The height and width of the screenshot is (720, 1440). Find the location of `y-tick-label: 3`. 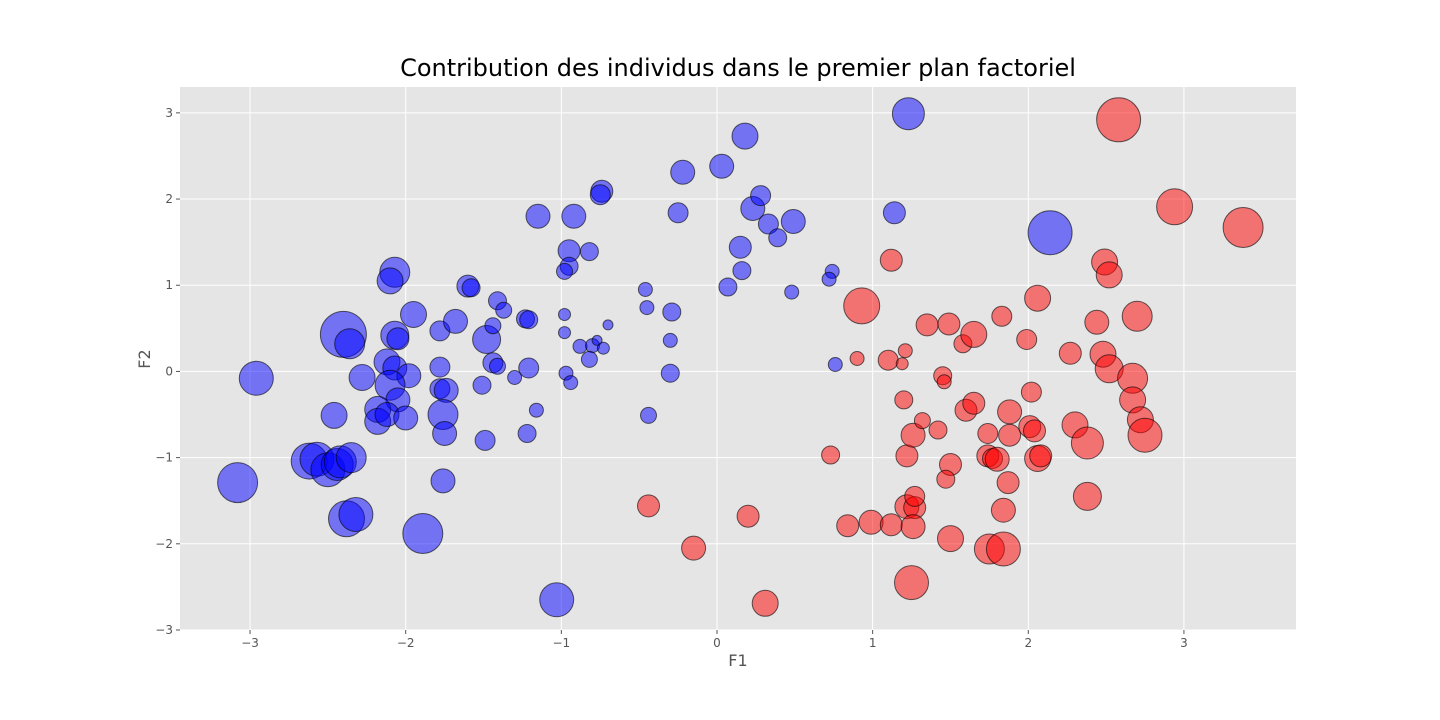

y-tick-label: 3 is located at coordinates (169, 113).